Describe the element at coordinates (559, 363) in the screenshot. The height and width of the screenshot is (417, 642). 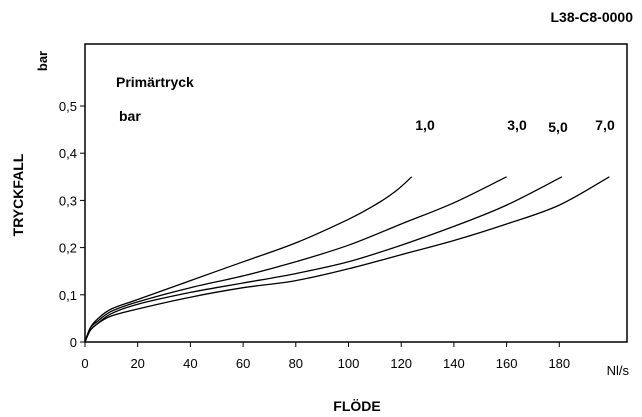
I see `x-tick-label: 180` at that location.